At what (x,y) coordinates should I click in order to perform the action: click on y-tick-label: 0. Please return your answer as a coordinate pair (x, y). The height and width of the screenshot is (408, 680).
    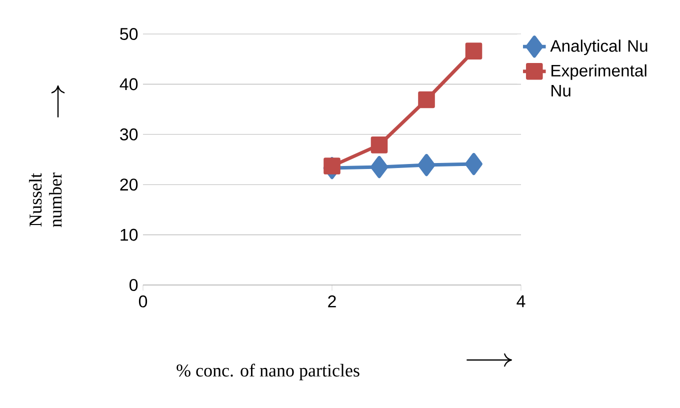
    Looking at the image, I should click on (134, 285).